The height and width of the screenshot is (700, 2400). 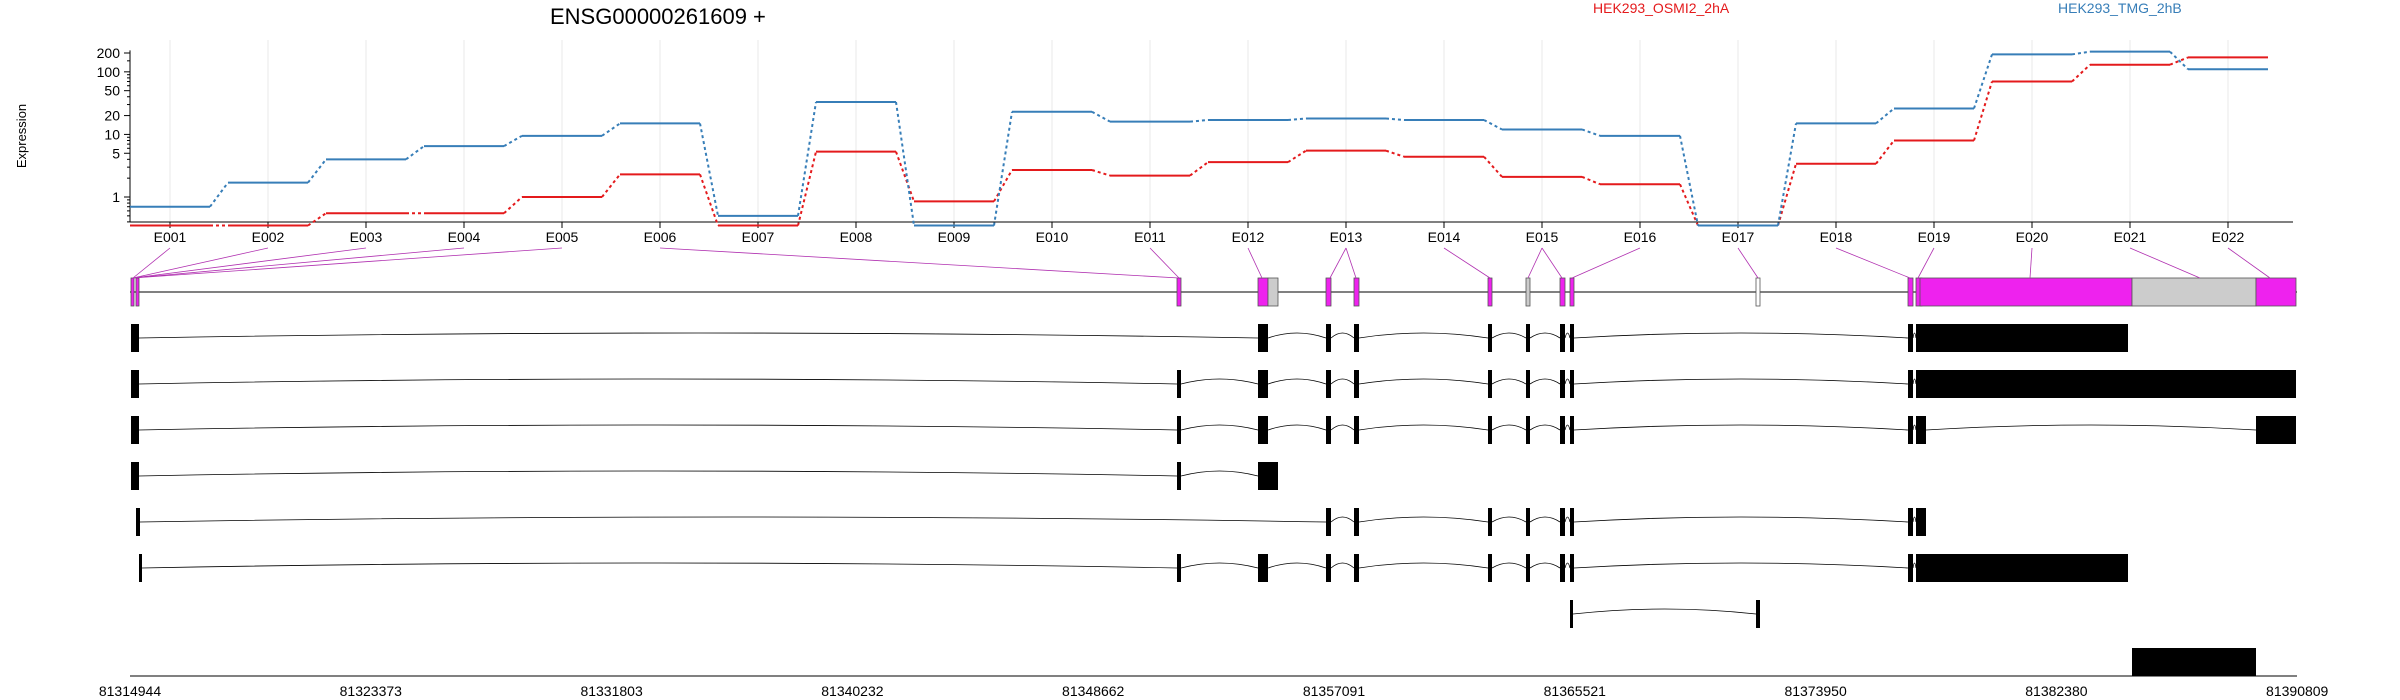 I want to click on x-tick-label: E008, so click(x=856, y=237).